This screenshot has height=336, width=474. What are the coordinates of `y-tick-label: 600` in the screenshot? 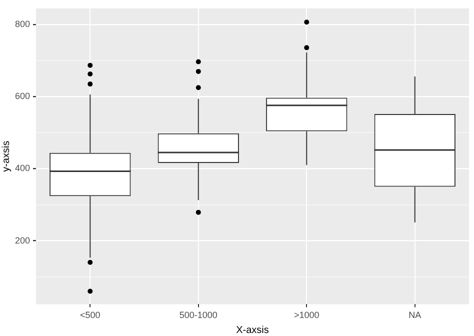 It's located at (22, 96).